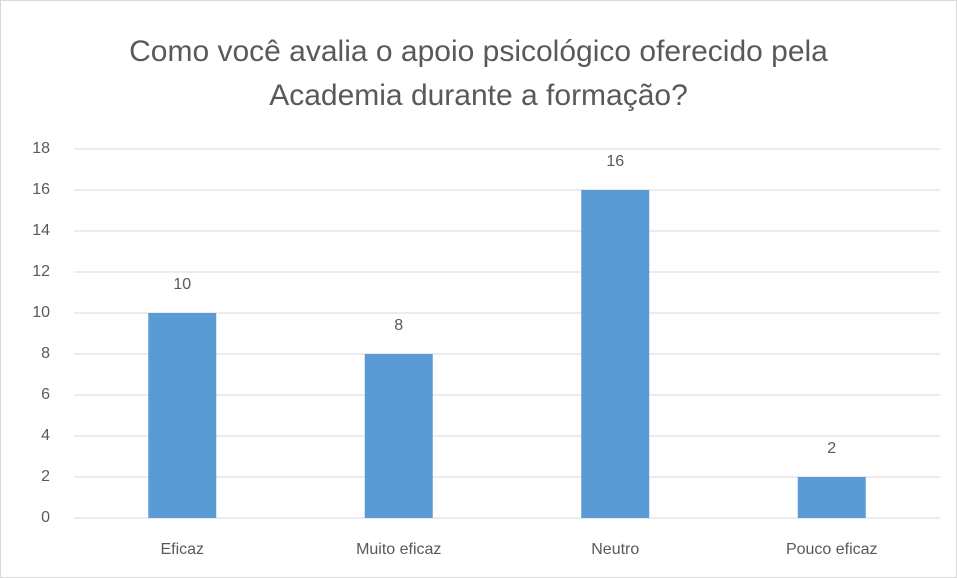 This screenshot has width=957, height=578. I want to click on y-tick-label: 12, so click(41, 271).